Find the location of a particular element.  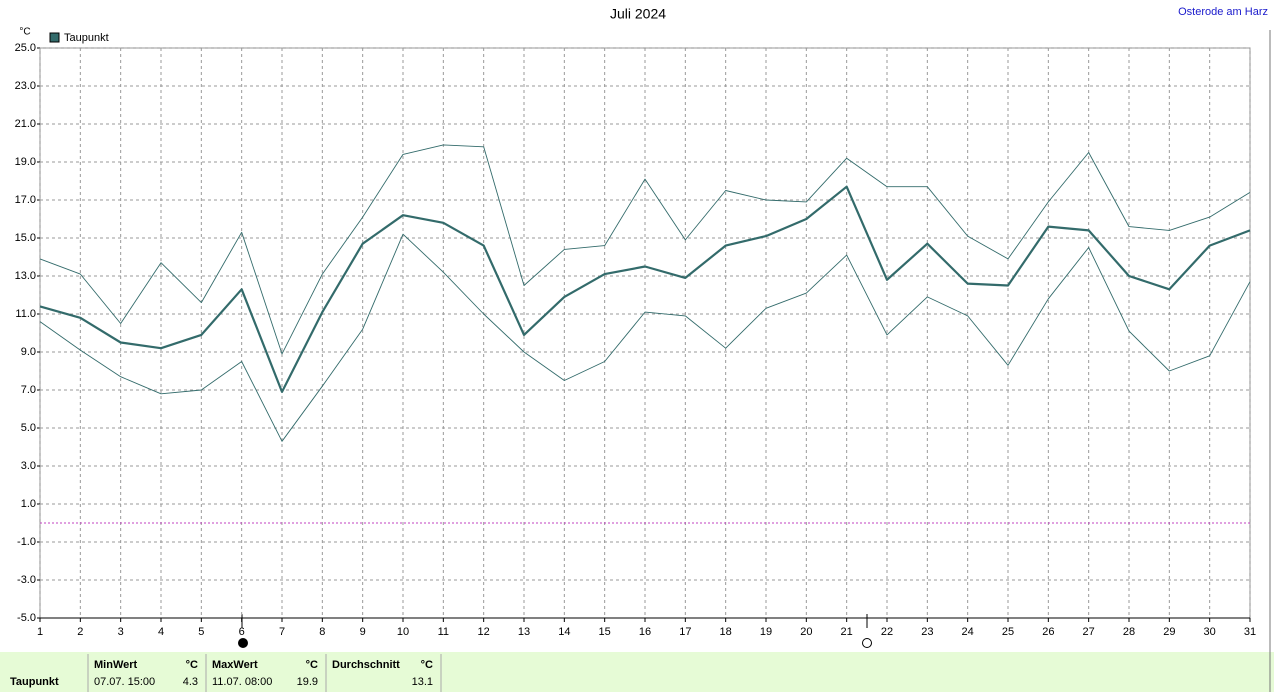

y-tick-label: 17.0 is located at coordinates (25, 200).